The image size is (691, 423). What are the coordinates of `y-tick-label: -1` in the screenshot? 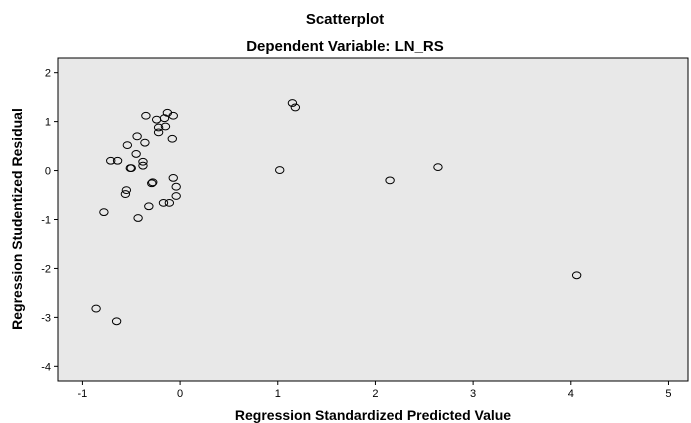 It's located at (46, 221).